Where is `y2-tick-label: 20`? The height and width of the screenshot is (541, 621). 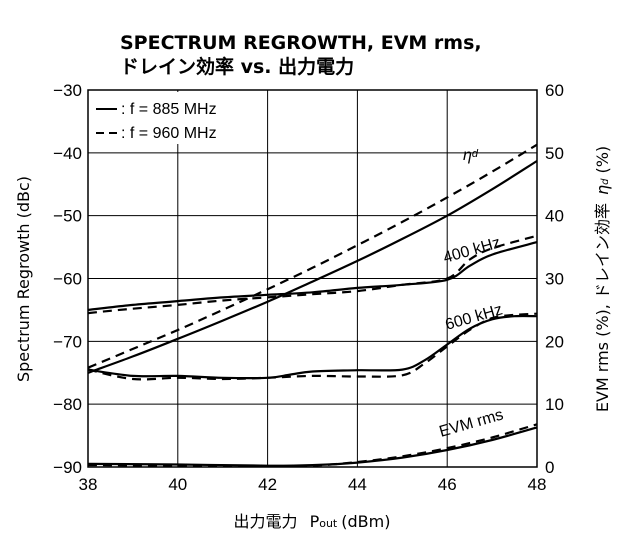
y2-tick-label: 20 is located at coordinates (554, 341).